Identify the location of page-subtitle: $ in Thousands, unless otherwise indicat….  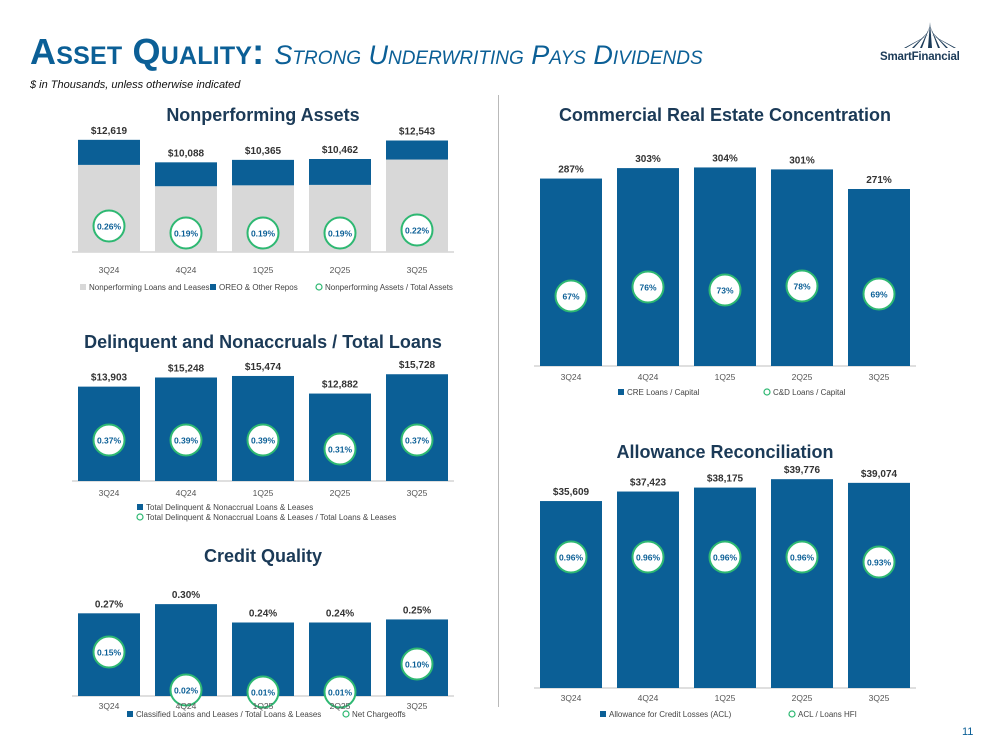
(135, 85).